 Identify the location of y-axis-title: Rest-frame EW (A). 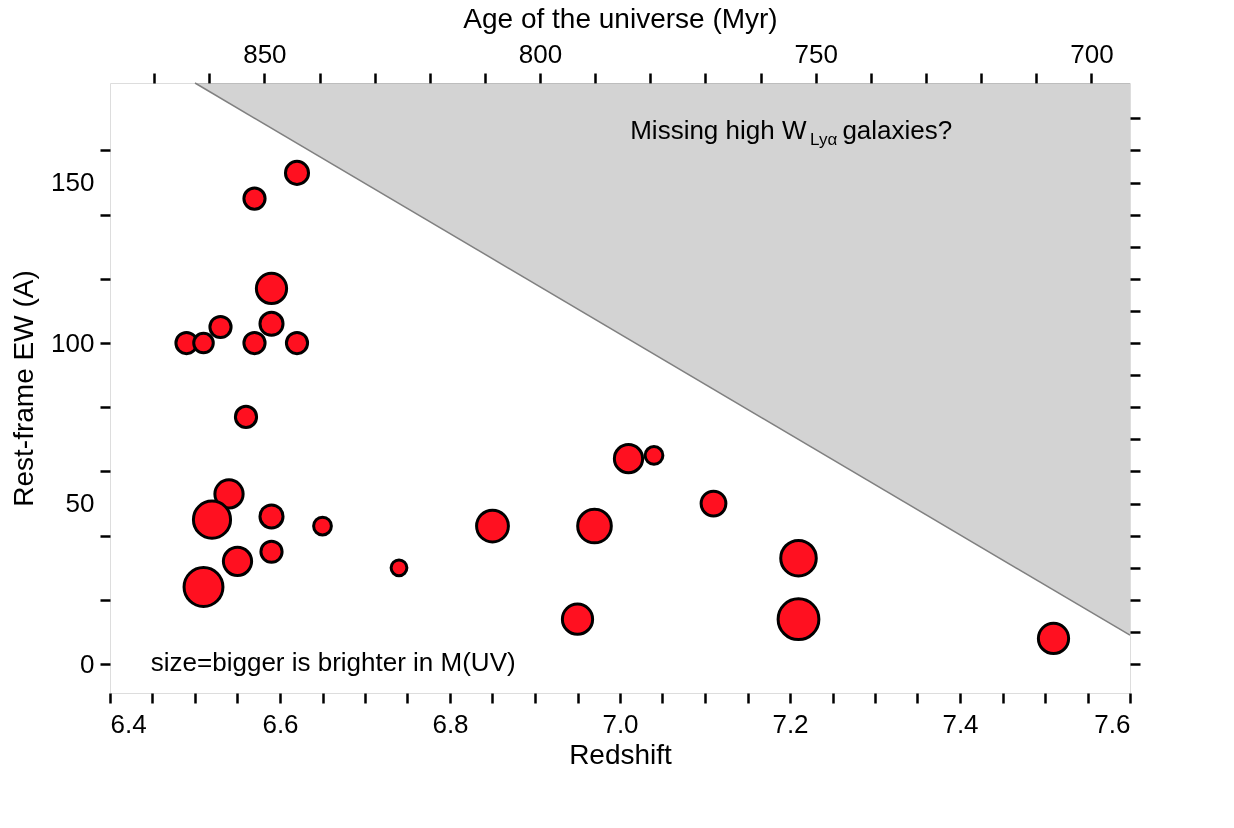
(24, 388).